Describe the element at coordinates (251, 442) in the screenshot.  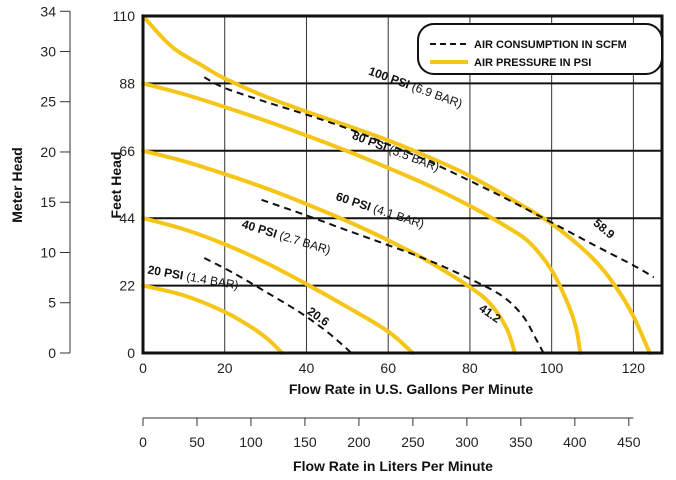
I see `liters-tick-label: 100` at that location.